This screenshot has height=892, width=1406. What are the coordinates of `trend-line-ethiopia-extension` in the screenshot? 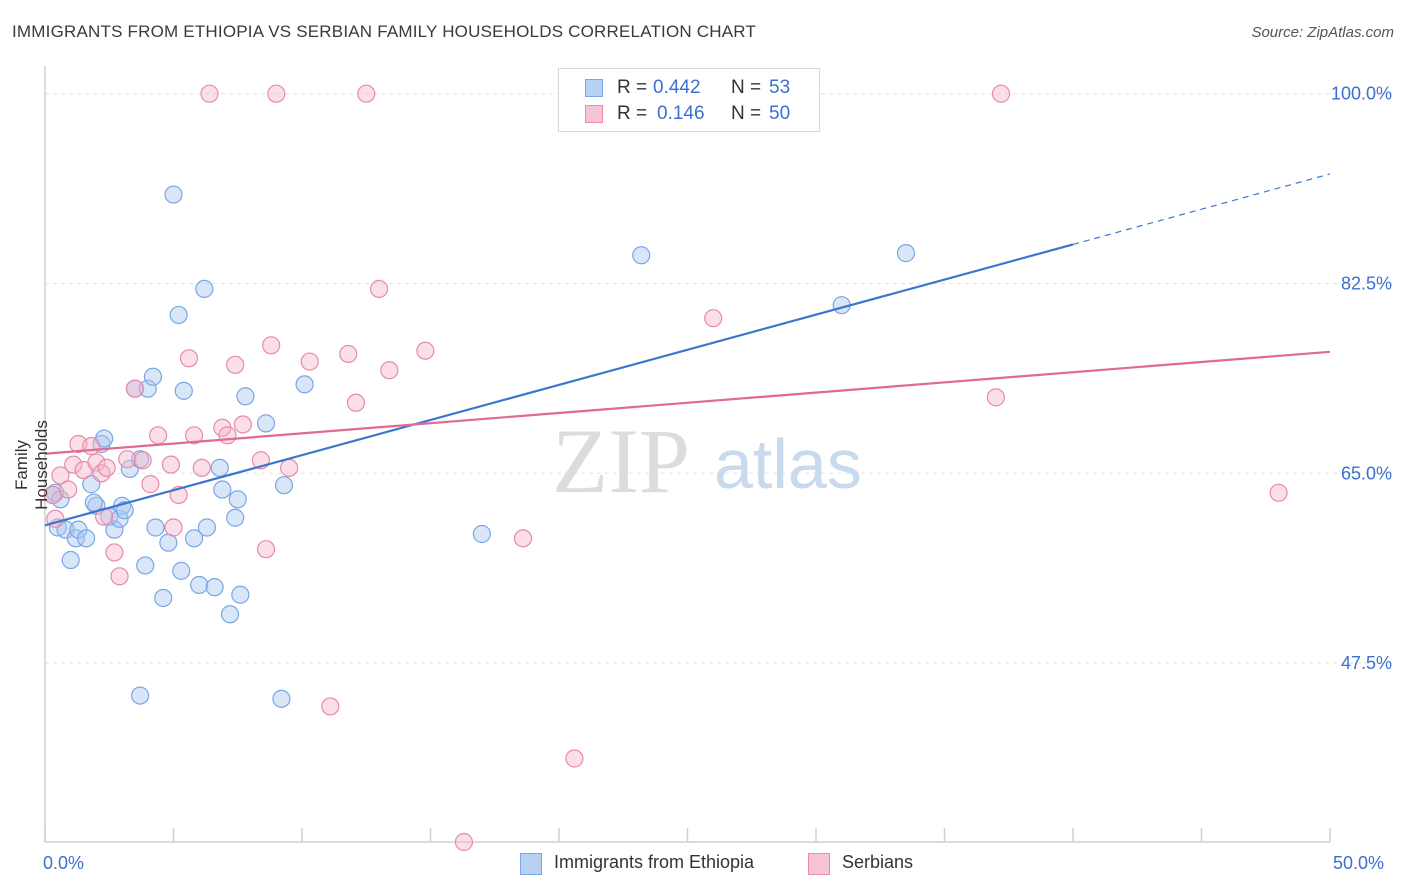 It's located at (1201, 209).